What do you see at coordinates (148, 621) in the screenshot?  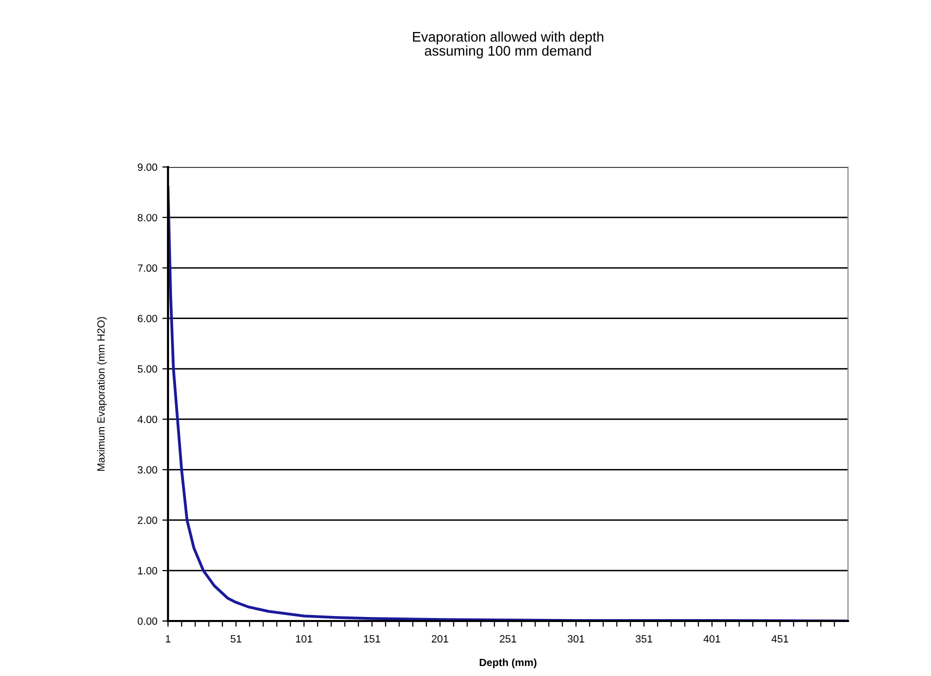 I see `y-tick-label: 0.00` at bounding box center [148, 621].